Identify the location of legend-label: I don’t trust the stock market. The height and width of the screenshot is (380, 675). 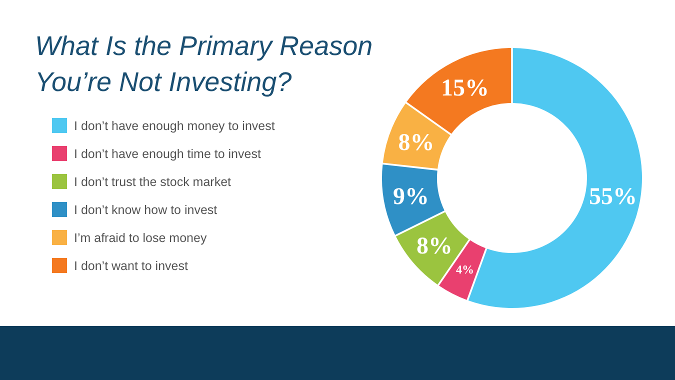
(153, 182).